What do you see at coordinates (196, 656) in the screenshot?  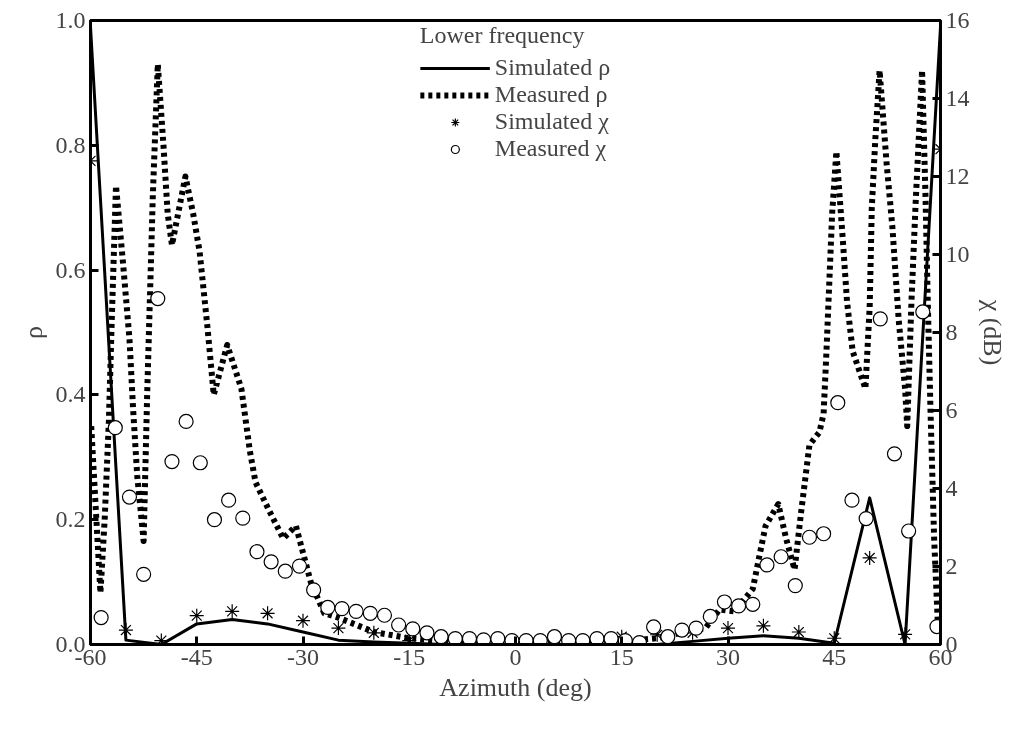 I see `x-tick-label: -45` at bounding box center [196, 656].